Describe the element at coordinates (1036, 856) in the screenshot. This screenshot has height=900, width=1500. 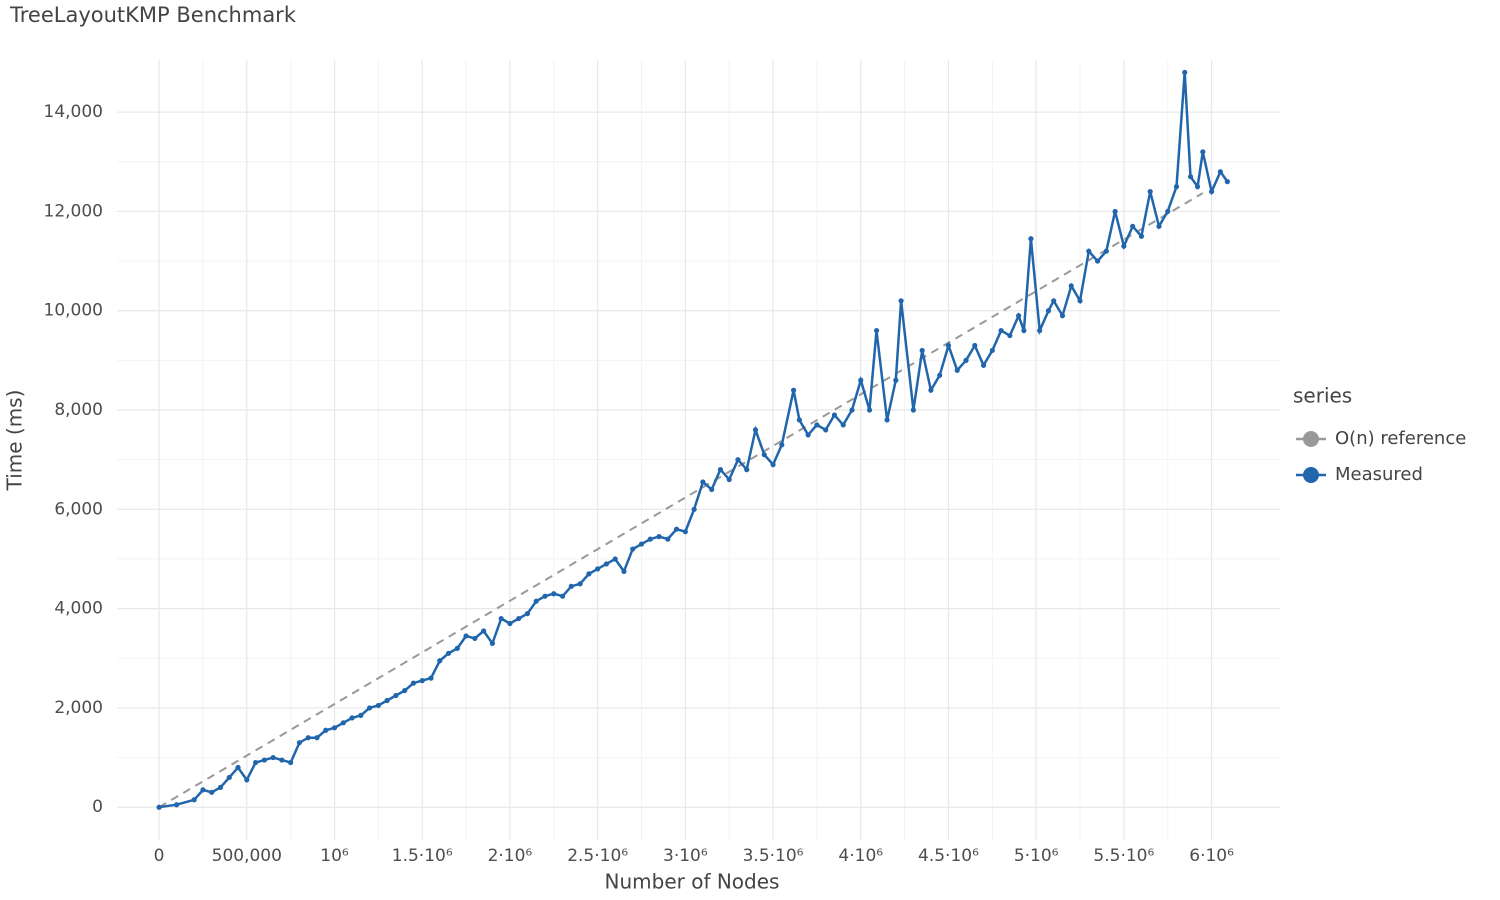
I see `x-tick-label: 5·10⁶` at that location.